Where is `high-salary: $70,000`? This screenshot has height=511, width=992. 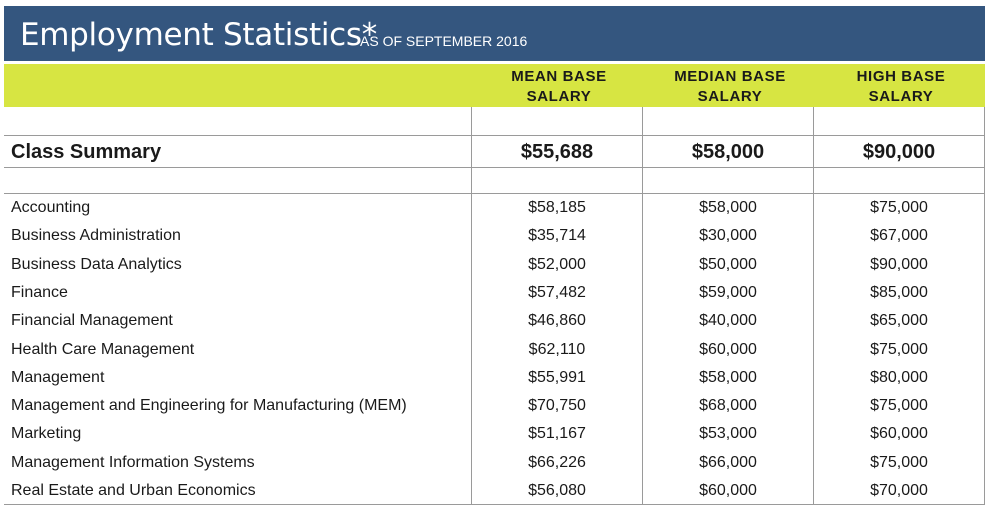 high-salary: $70,000 is located at coordinates (899, 490).